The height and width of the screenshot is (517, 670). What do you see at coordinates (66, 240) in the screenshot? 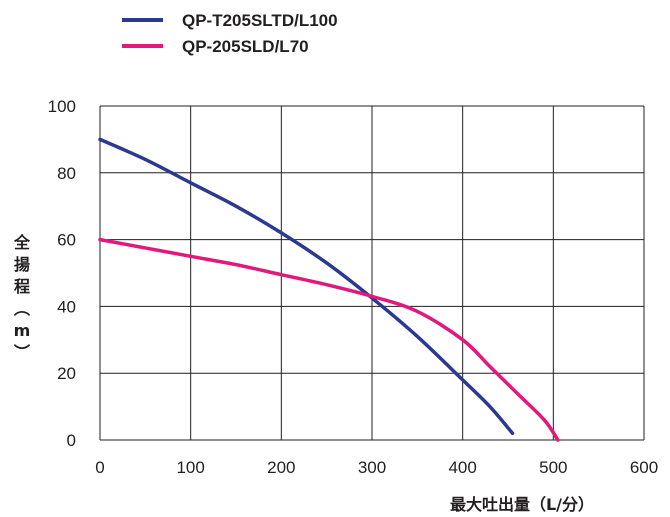
I see `y-tick-label-3: 60` at bounding box center [66, 240].